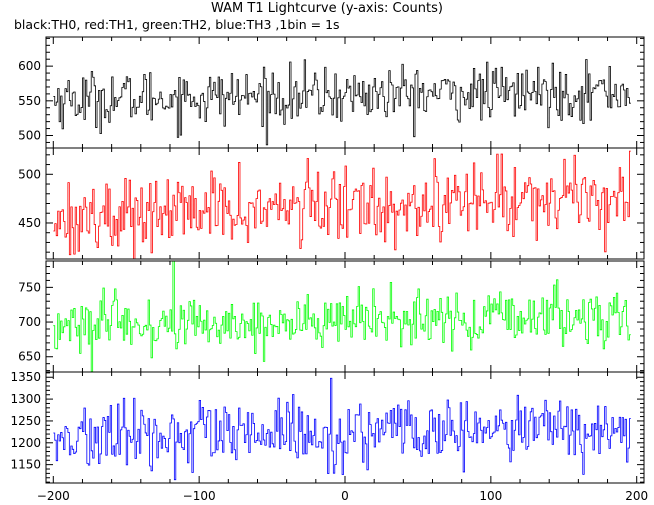 Image resolution: width=654 pixels, height=505 pixels. I want to click on x-tick-label: 200, so click(636, 496).